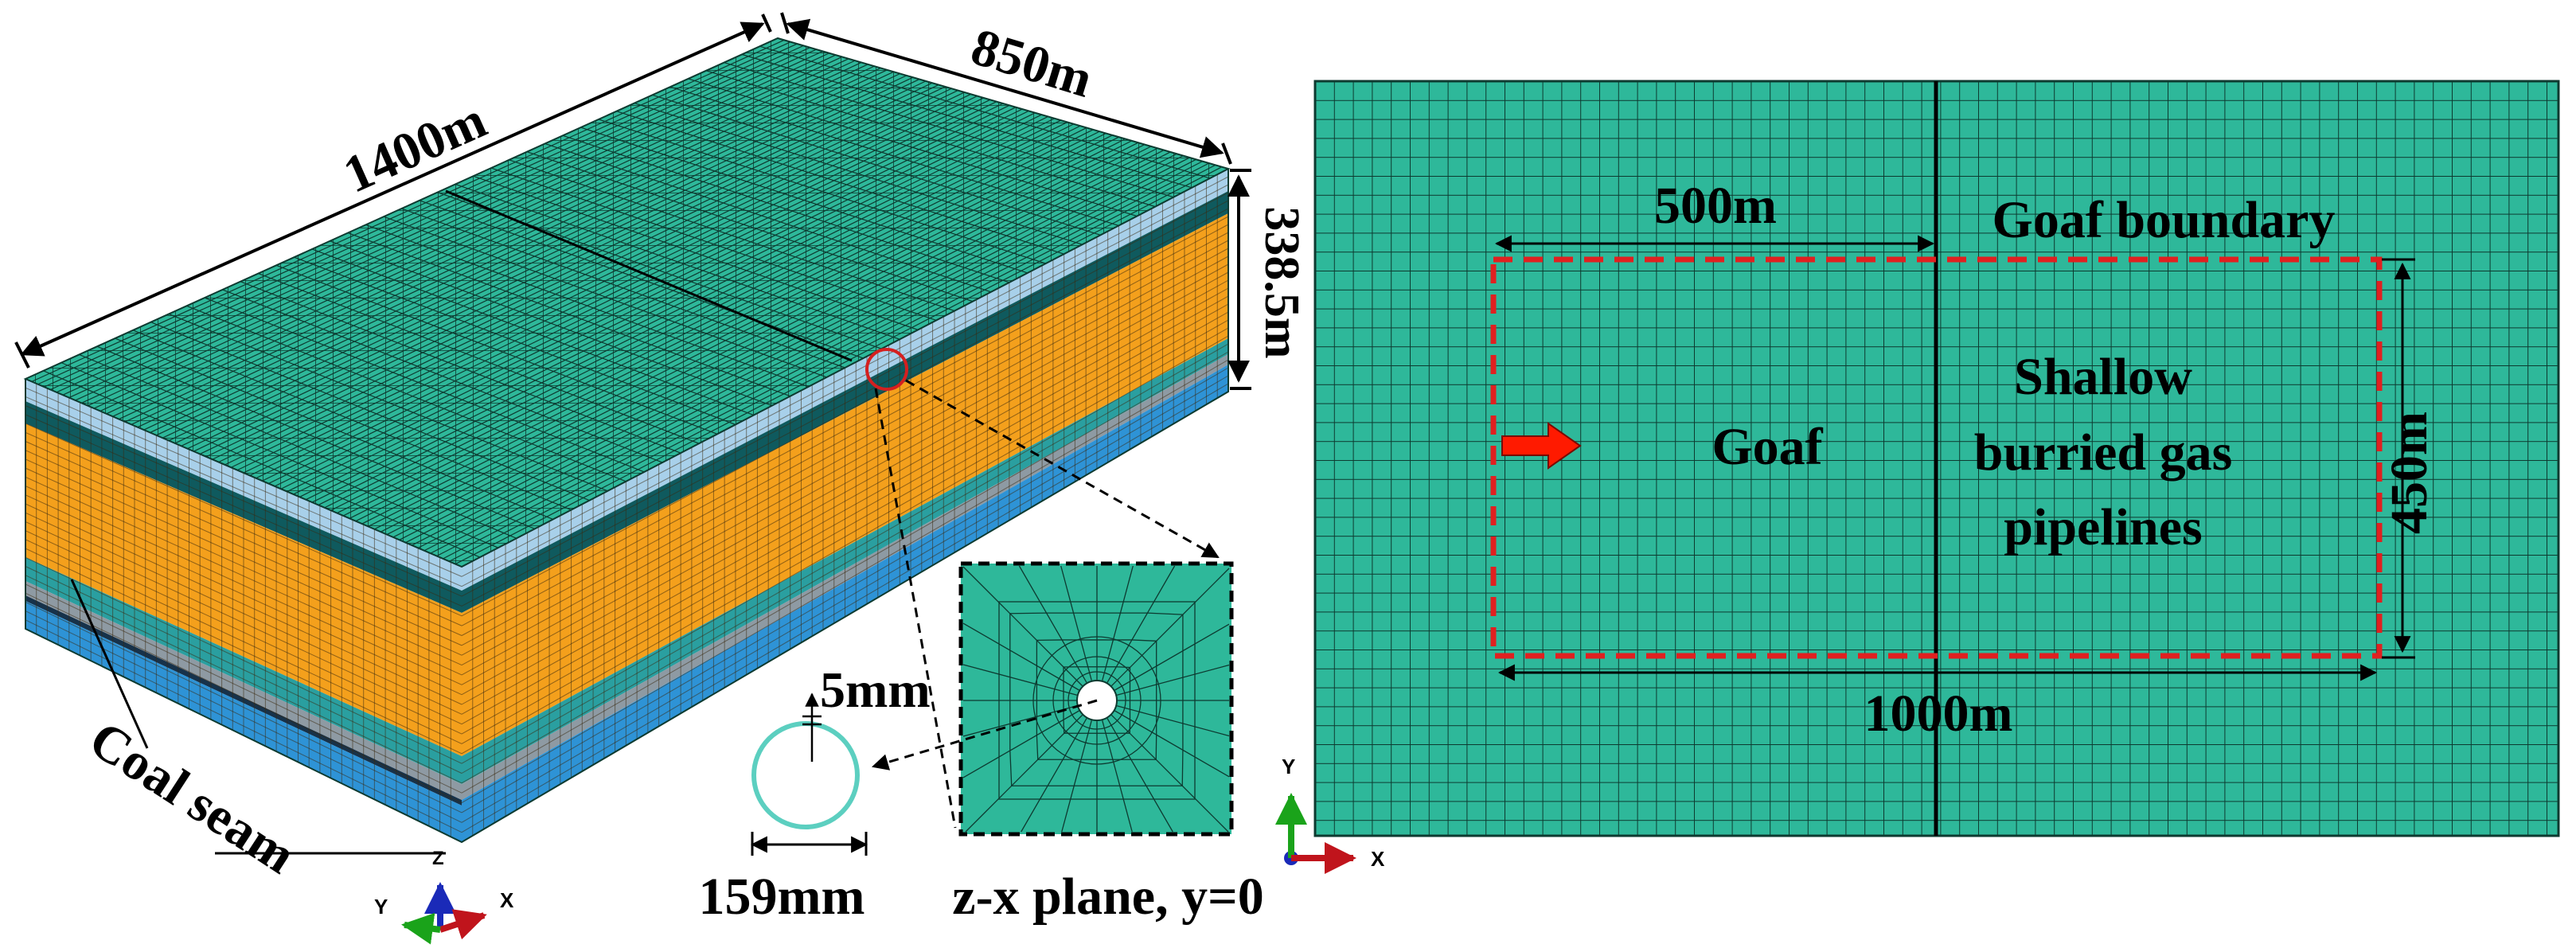 This screenshot has height=948, width=2576. Describe the element at coordinates (1330, 815) in the screenshot. I see `axes-2d: Y X` at that location.